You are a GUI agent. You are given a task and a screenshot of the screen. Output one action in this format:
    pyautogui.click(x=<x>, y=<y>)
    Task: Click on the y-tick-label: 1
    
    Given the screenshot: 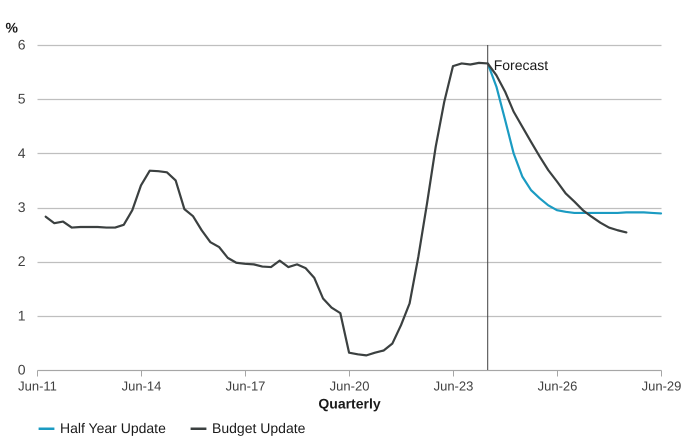 What is the action you would take?
    pyautogui.click(x=22, y=315)
    